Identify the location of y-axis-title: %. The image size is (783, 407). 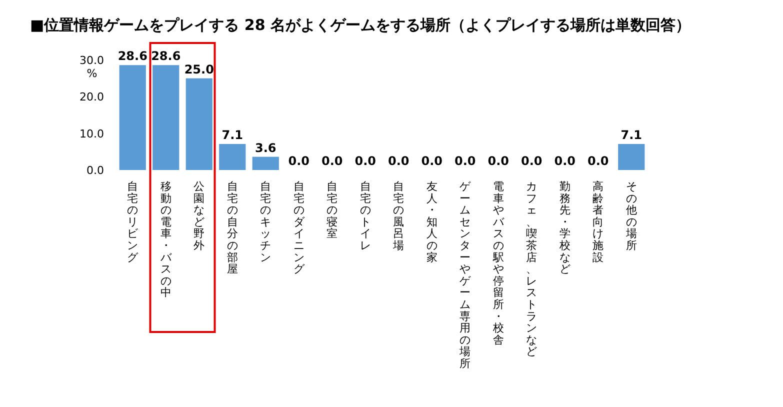
(92, 73).